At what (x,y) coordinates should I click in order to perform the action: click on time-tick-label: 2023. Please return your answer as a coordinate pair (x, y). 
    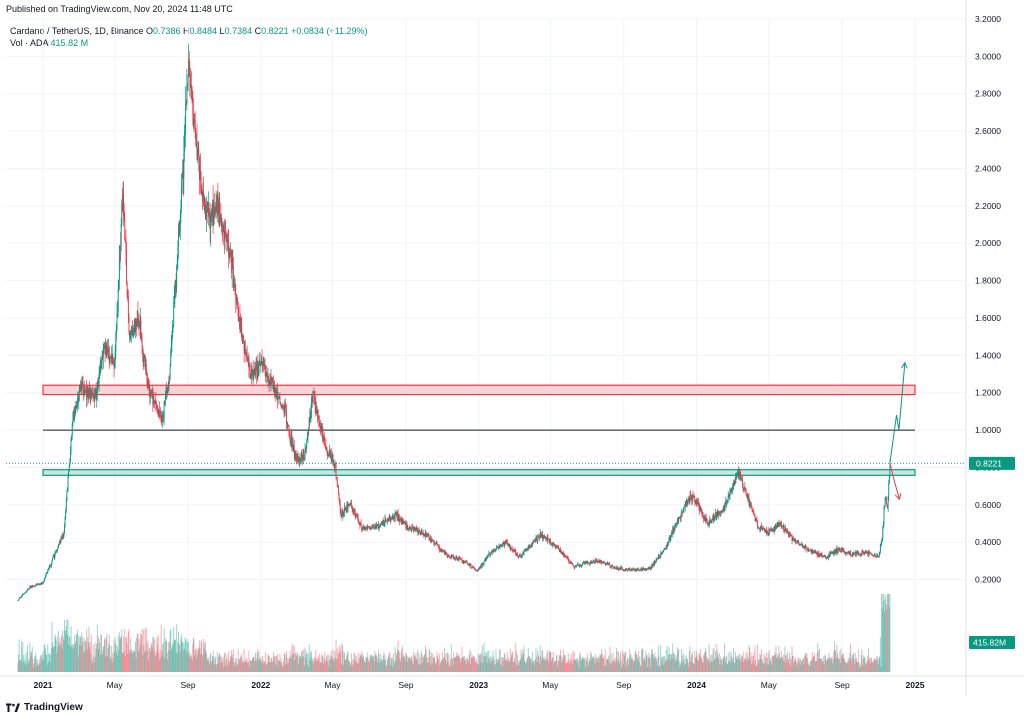
    Looking at the image, I should click on (478, 685).